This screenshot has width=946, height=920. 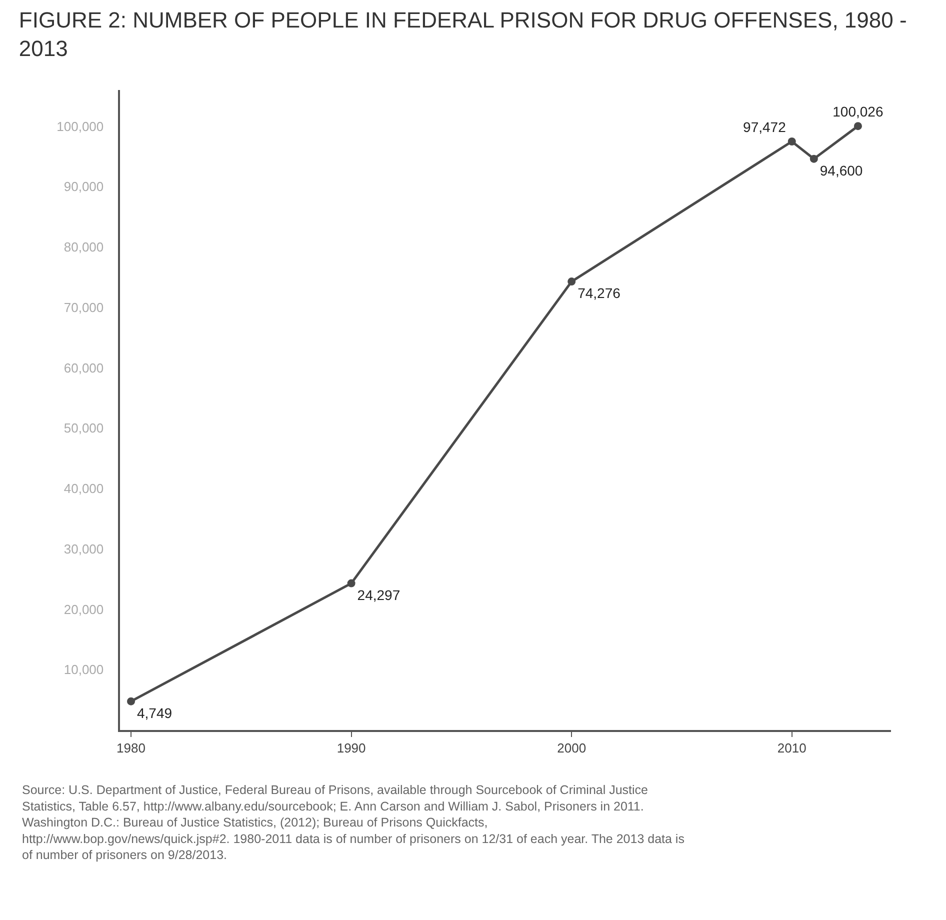 What do you see at coordinates (131, 748) in the screenshot?
I see `x-tick-label: 1980` at bounding box center [131, 748].